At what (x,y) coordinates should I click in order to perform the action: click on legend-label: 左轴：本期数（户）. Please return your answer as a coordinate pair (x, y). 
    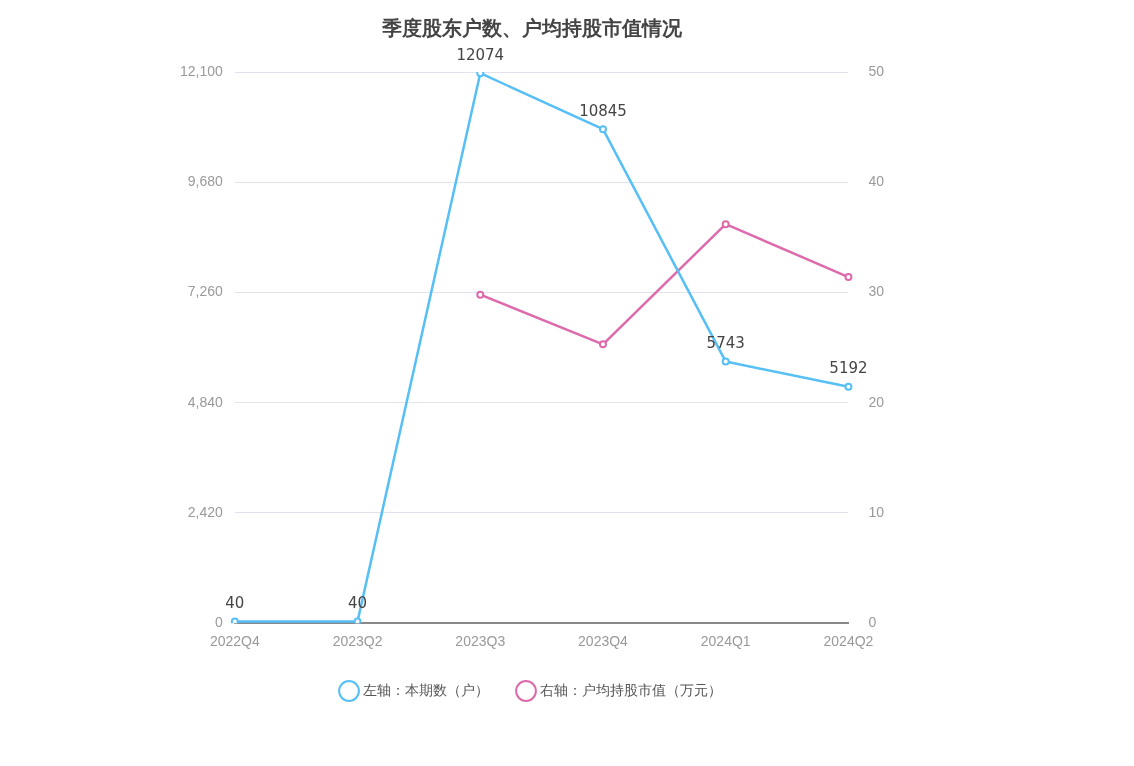
    Looking at the image, I should click on (426, 689).